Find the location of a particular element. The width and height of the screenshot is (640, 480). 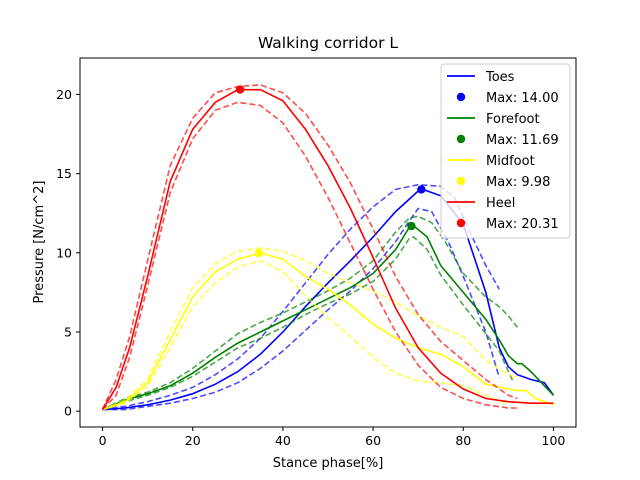

legend-forefoot-label: Forefoot is located at coordinates (513, 119).